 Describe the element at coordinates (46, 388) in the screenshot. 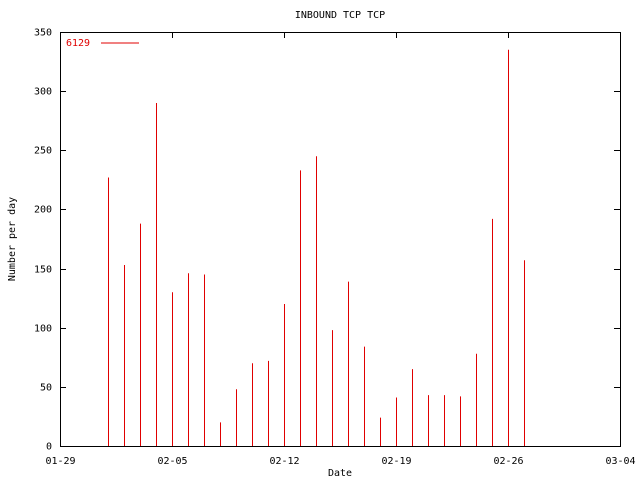

I see `y-tick-label: 50` at that location.